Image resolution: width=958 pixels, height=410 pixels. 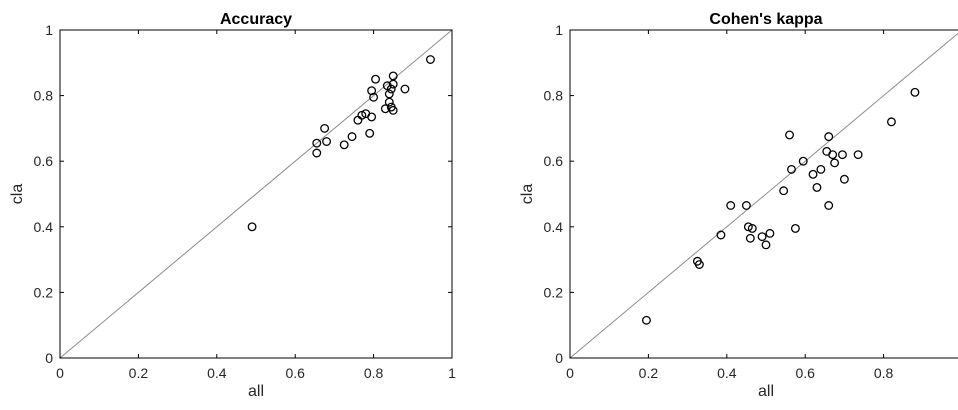 What do you see at coordinates (765, 19) in the screenshot?
I see `chart-title: Cohen's kappa` at bounding box center [765, 19].